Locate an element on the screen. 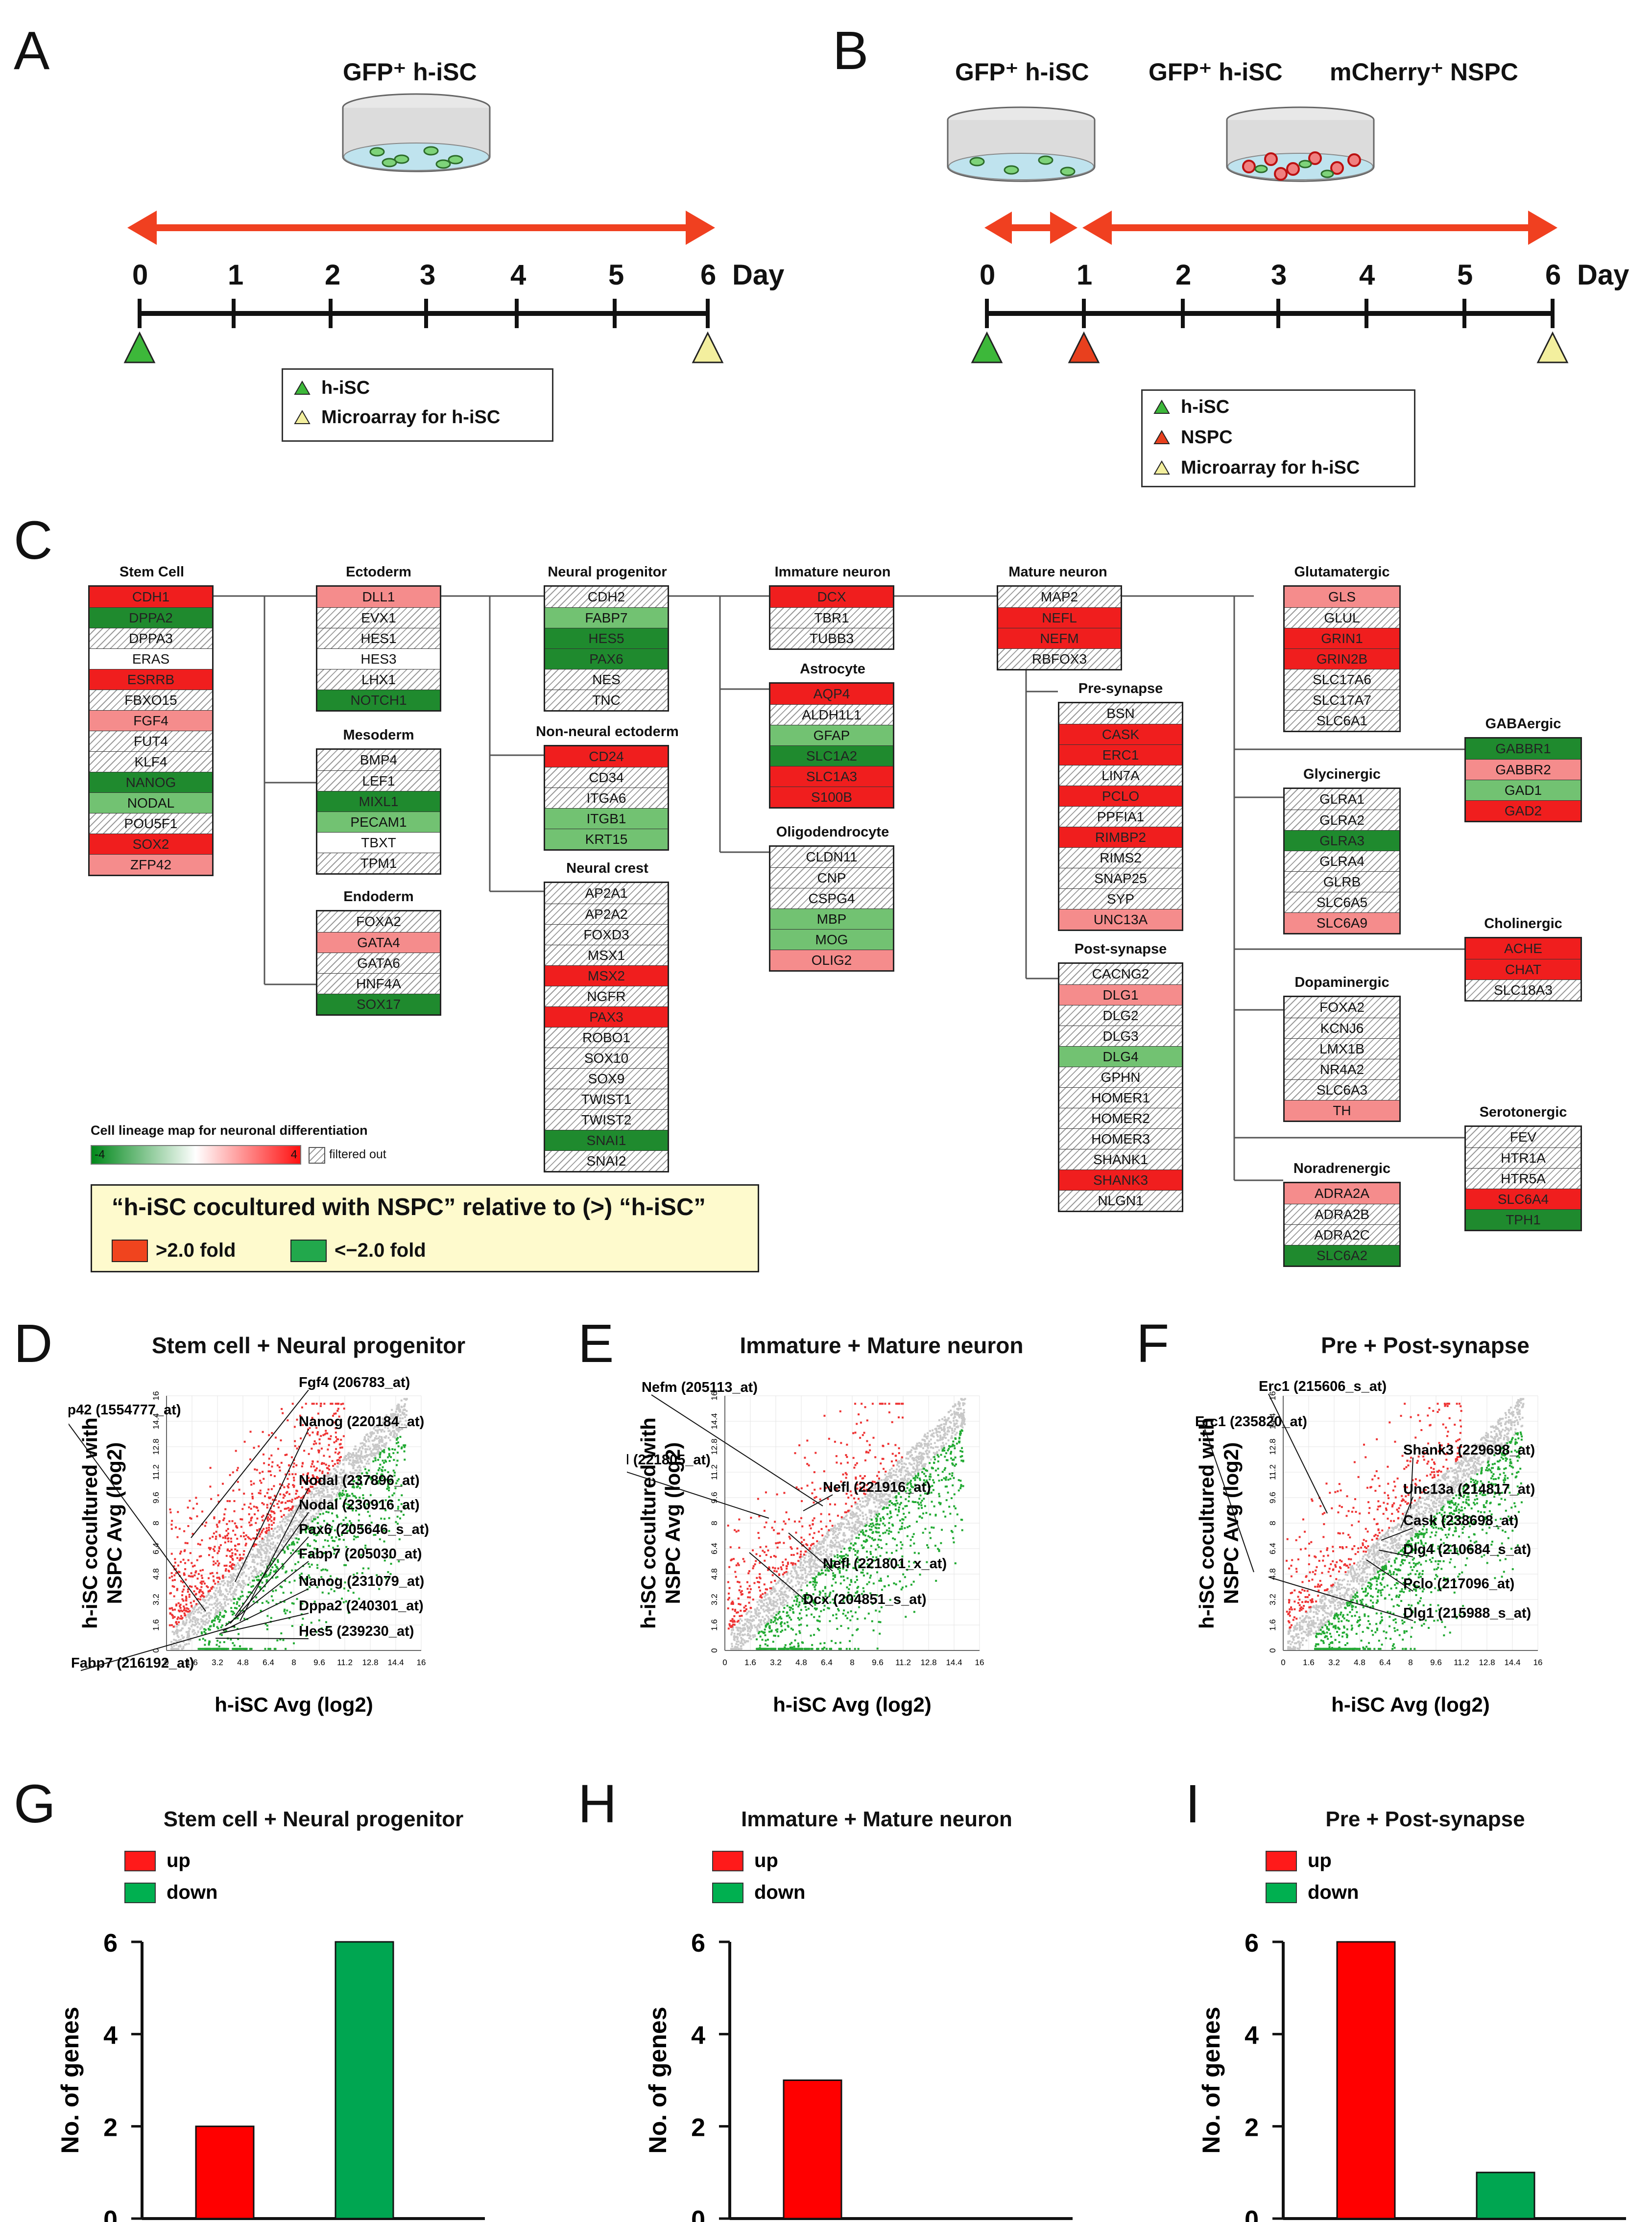  gene-cell: HES3 is located at coordinates (379, 658).